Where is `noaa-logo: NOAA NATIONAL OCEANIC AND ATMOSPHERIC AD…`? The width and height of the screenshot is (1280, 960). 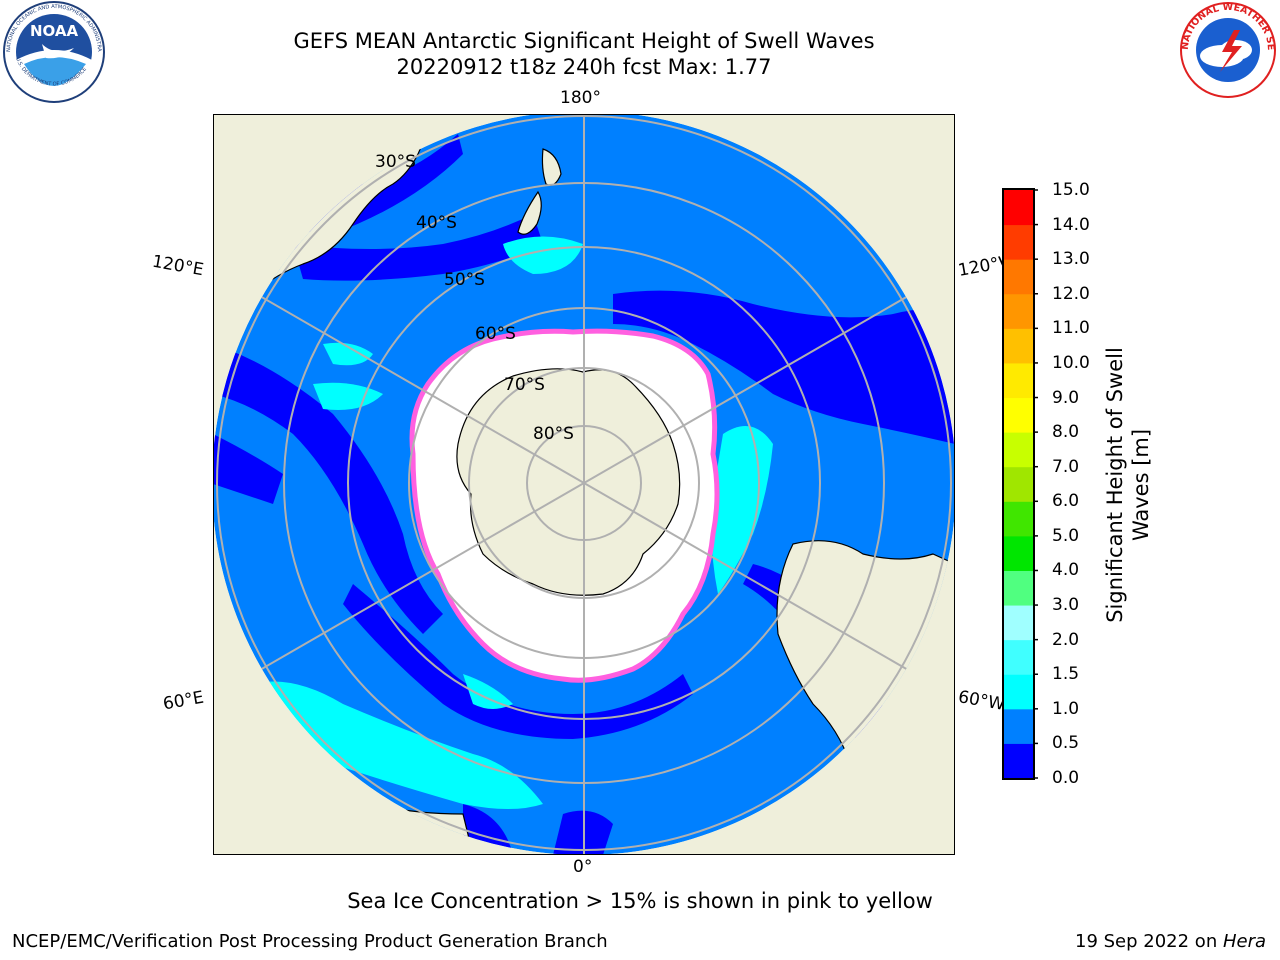 noaa-logo: NOAA NATIONAL OCEANIC AND ATMOSPHERIC AD… is located at coordinates (53, 51).